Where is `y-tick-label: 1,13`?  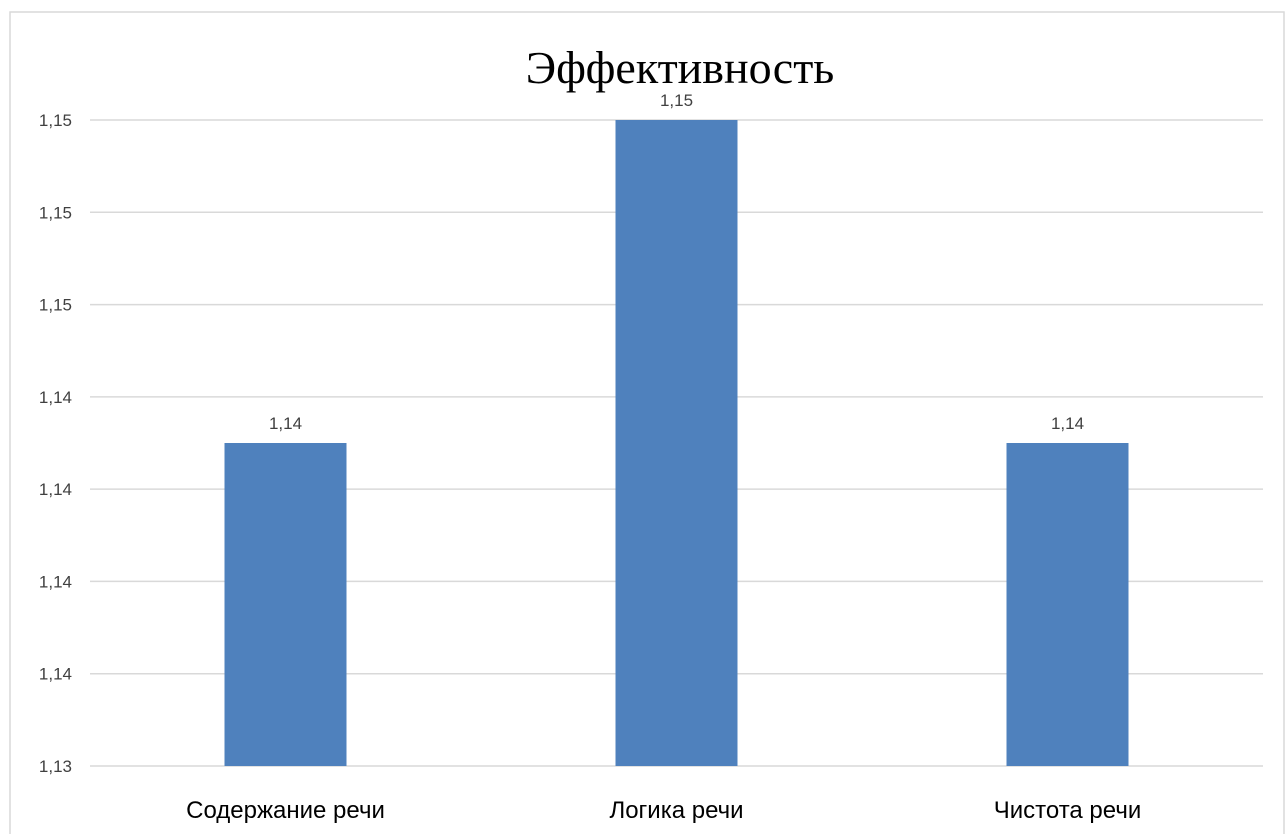
y-tick-label: 1,13 is located at coordinates (55, 766).